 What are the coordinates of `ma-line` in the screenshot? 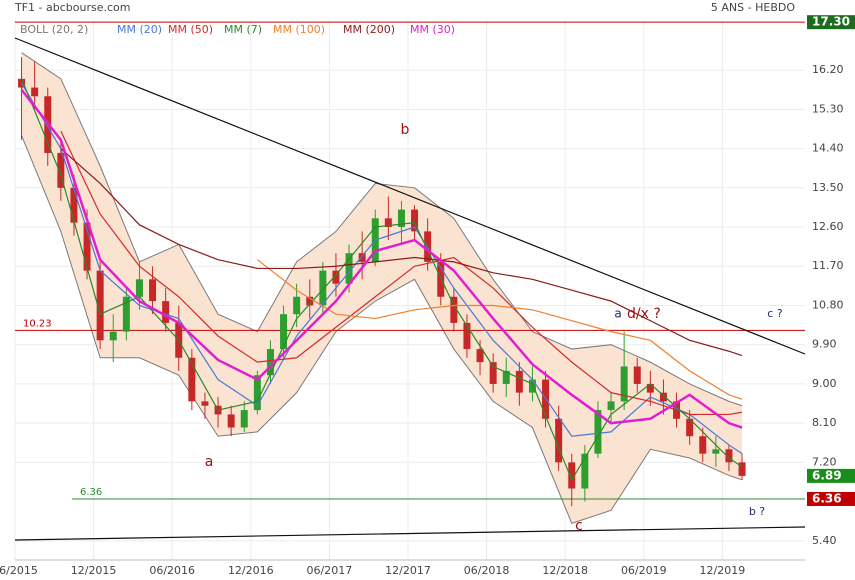 It's located at (499, 329).